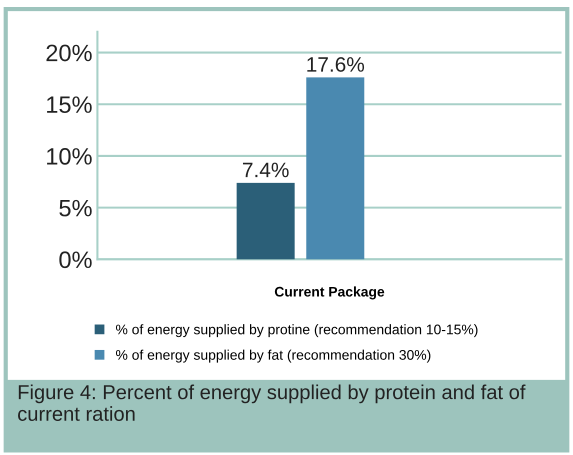  I want to click on y-tick-label: 15%, so click(69, 105).